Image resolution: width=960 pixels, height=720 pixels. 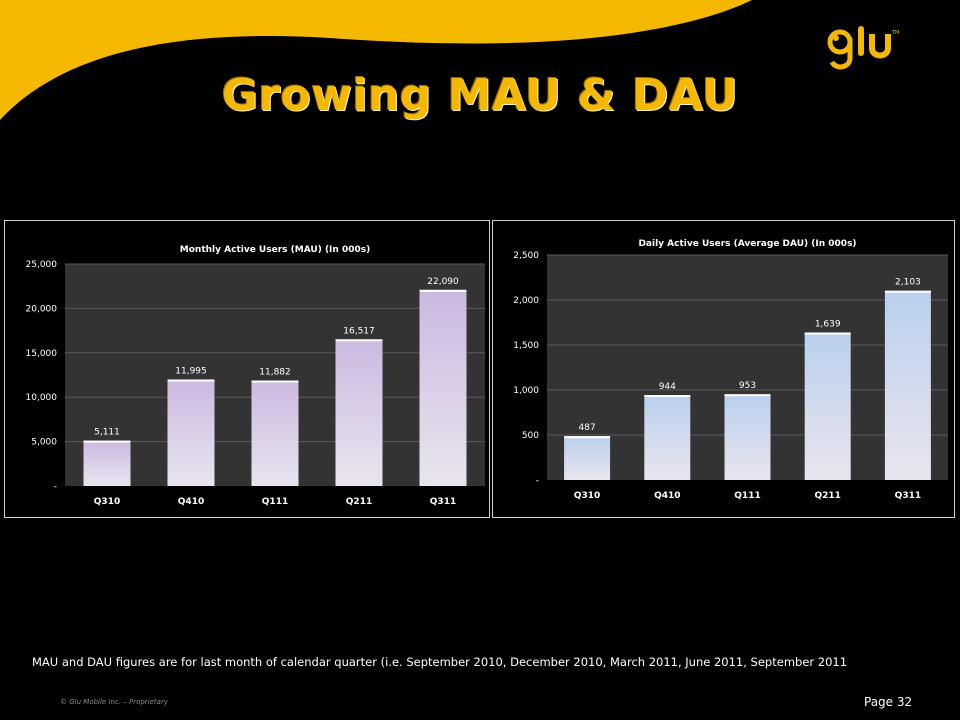 What do you see at coordinates (908, 283) in the screenshot?
I see `data-label: 2,103` at bounding box center [908, 283].